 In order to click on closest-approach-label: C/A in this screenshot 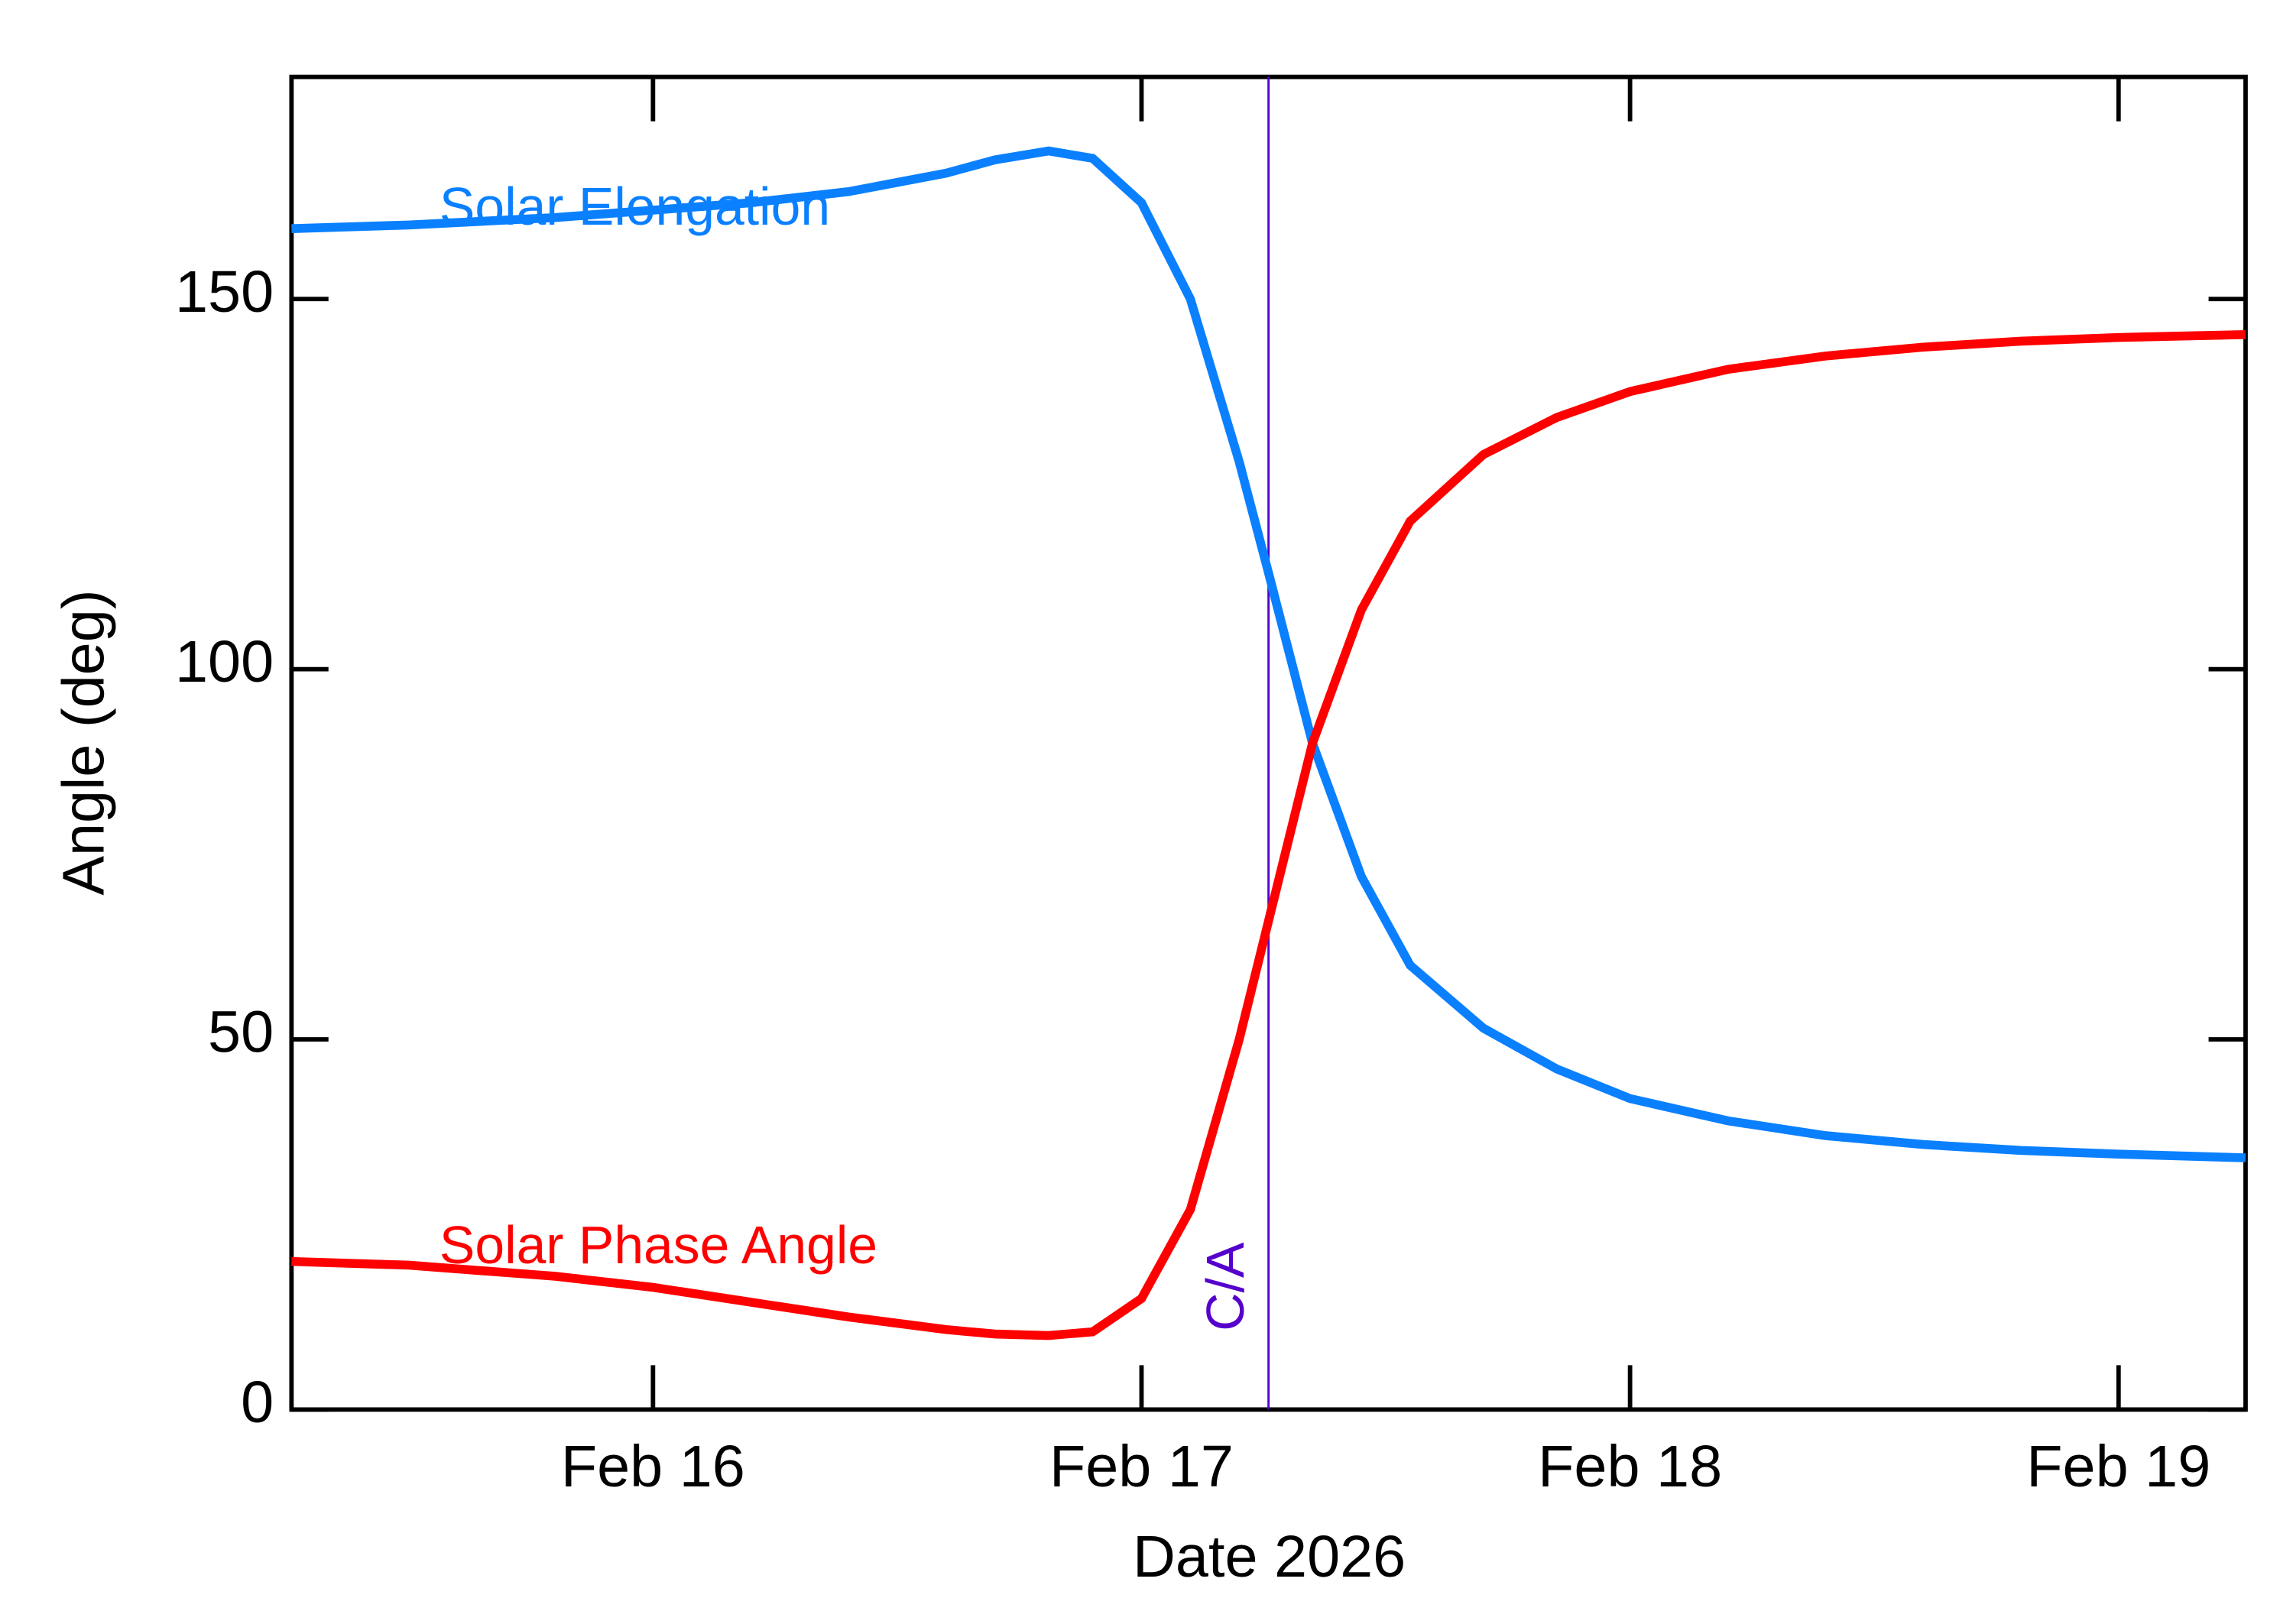, I will do `click(1225, 1286)`.